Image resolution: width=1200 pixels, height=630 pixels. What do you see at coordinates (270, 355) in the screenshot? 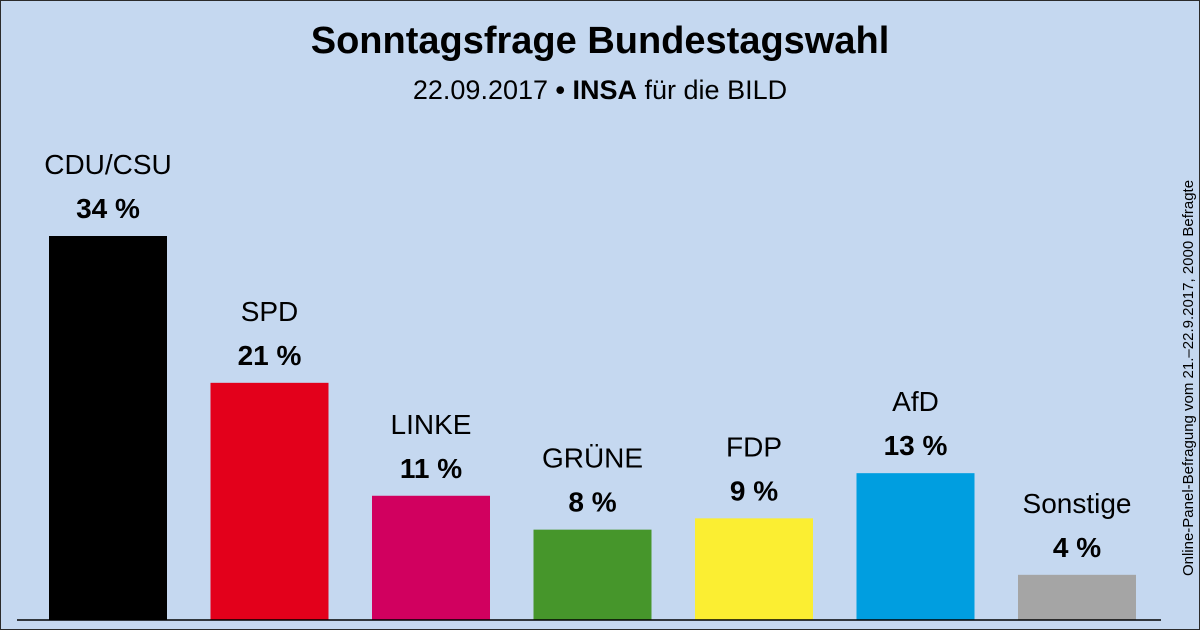
I see `value-label-spd: 21 %` at bounding box center [270, 355].